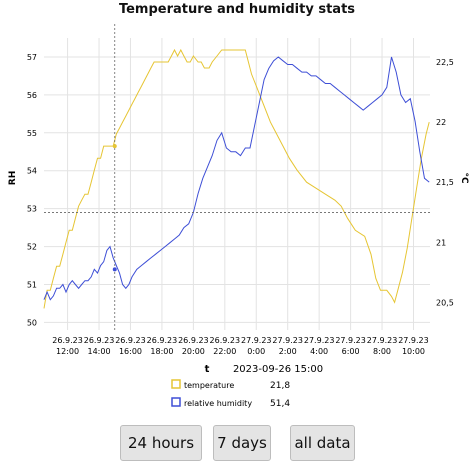  What do you see at coordinates (32, 190) in the screenshot?
I see `y-axis-left-ticks: 50 51 52 53 54 55 56 57` at bounding box center [32, 190].